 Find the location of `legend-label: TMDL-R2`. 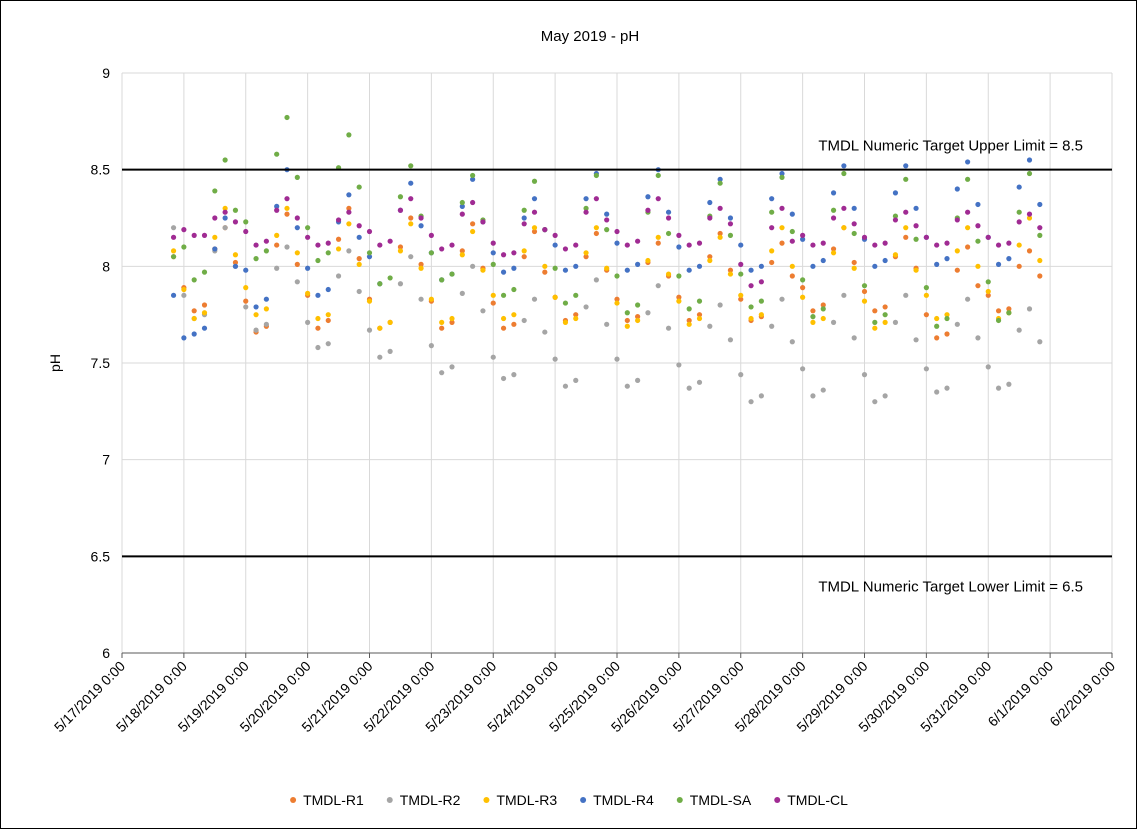

legend-label: TMDL-R2 is located at coordinates (430, 800).